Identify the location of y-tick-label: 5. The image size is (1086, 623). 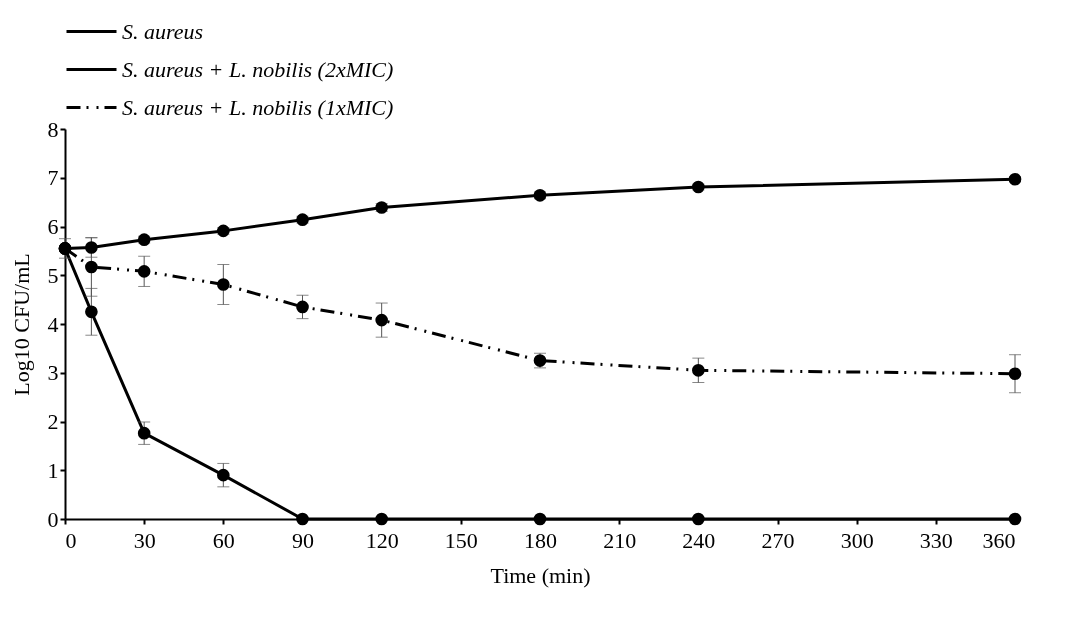
(53, 275).